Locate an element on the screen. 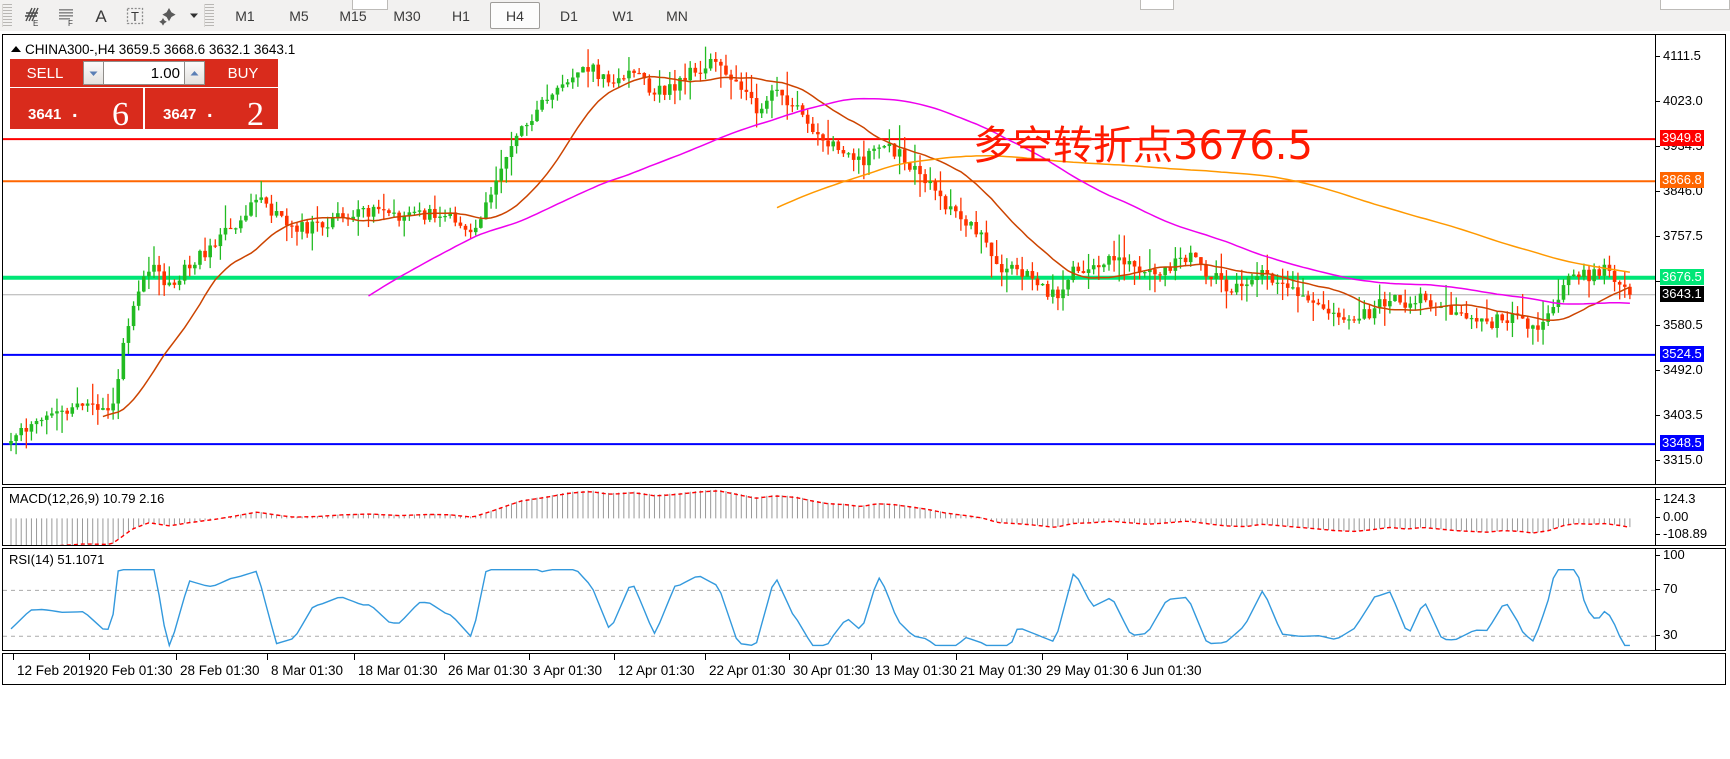  volume-decrease-button is located at coordinates (93, 73).